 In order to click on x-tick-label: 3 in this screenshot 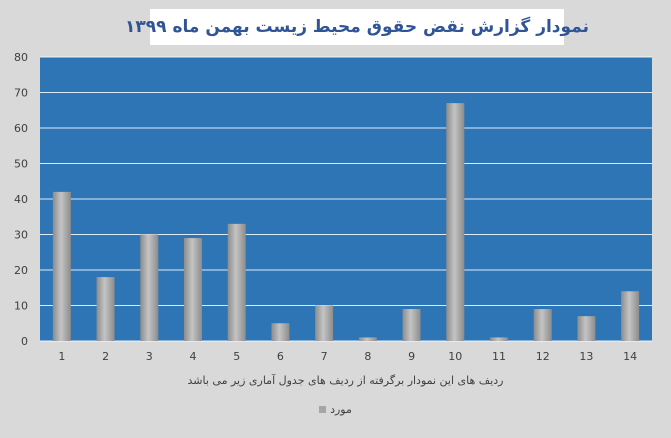, I will do `click(149, 356)`.